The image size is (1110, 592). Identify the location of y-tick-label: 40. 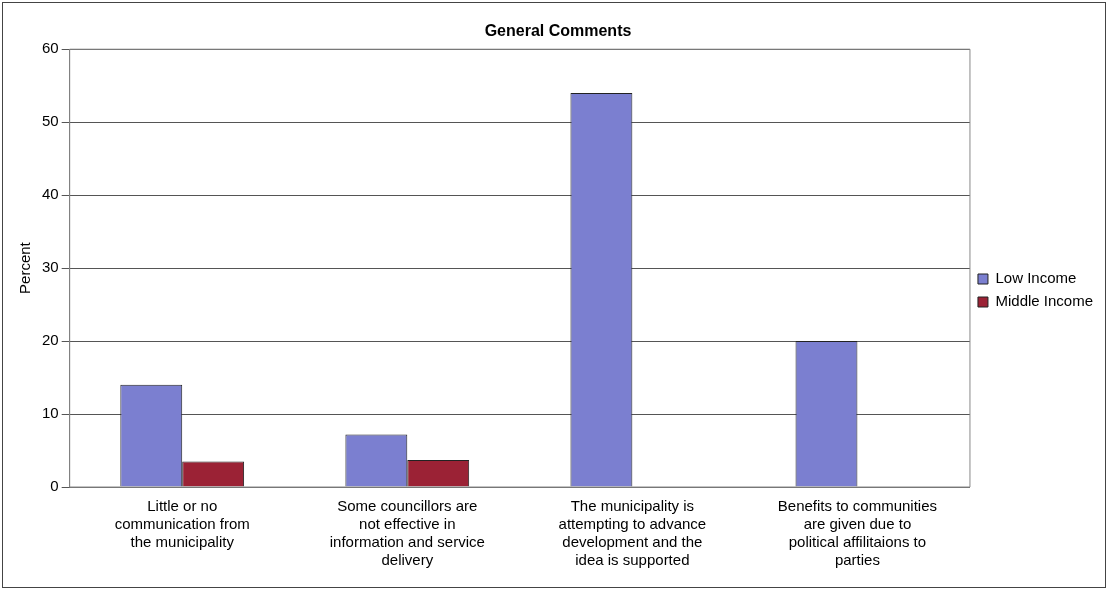
(50, 194).